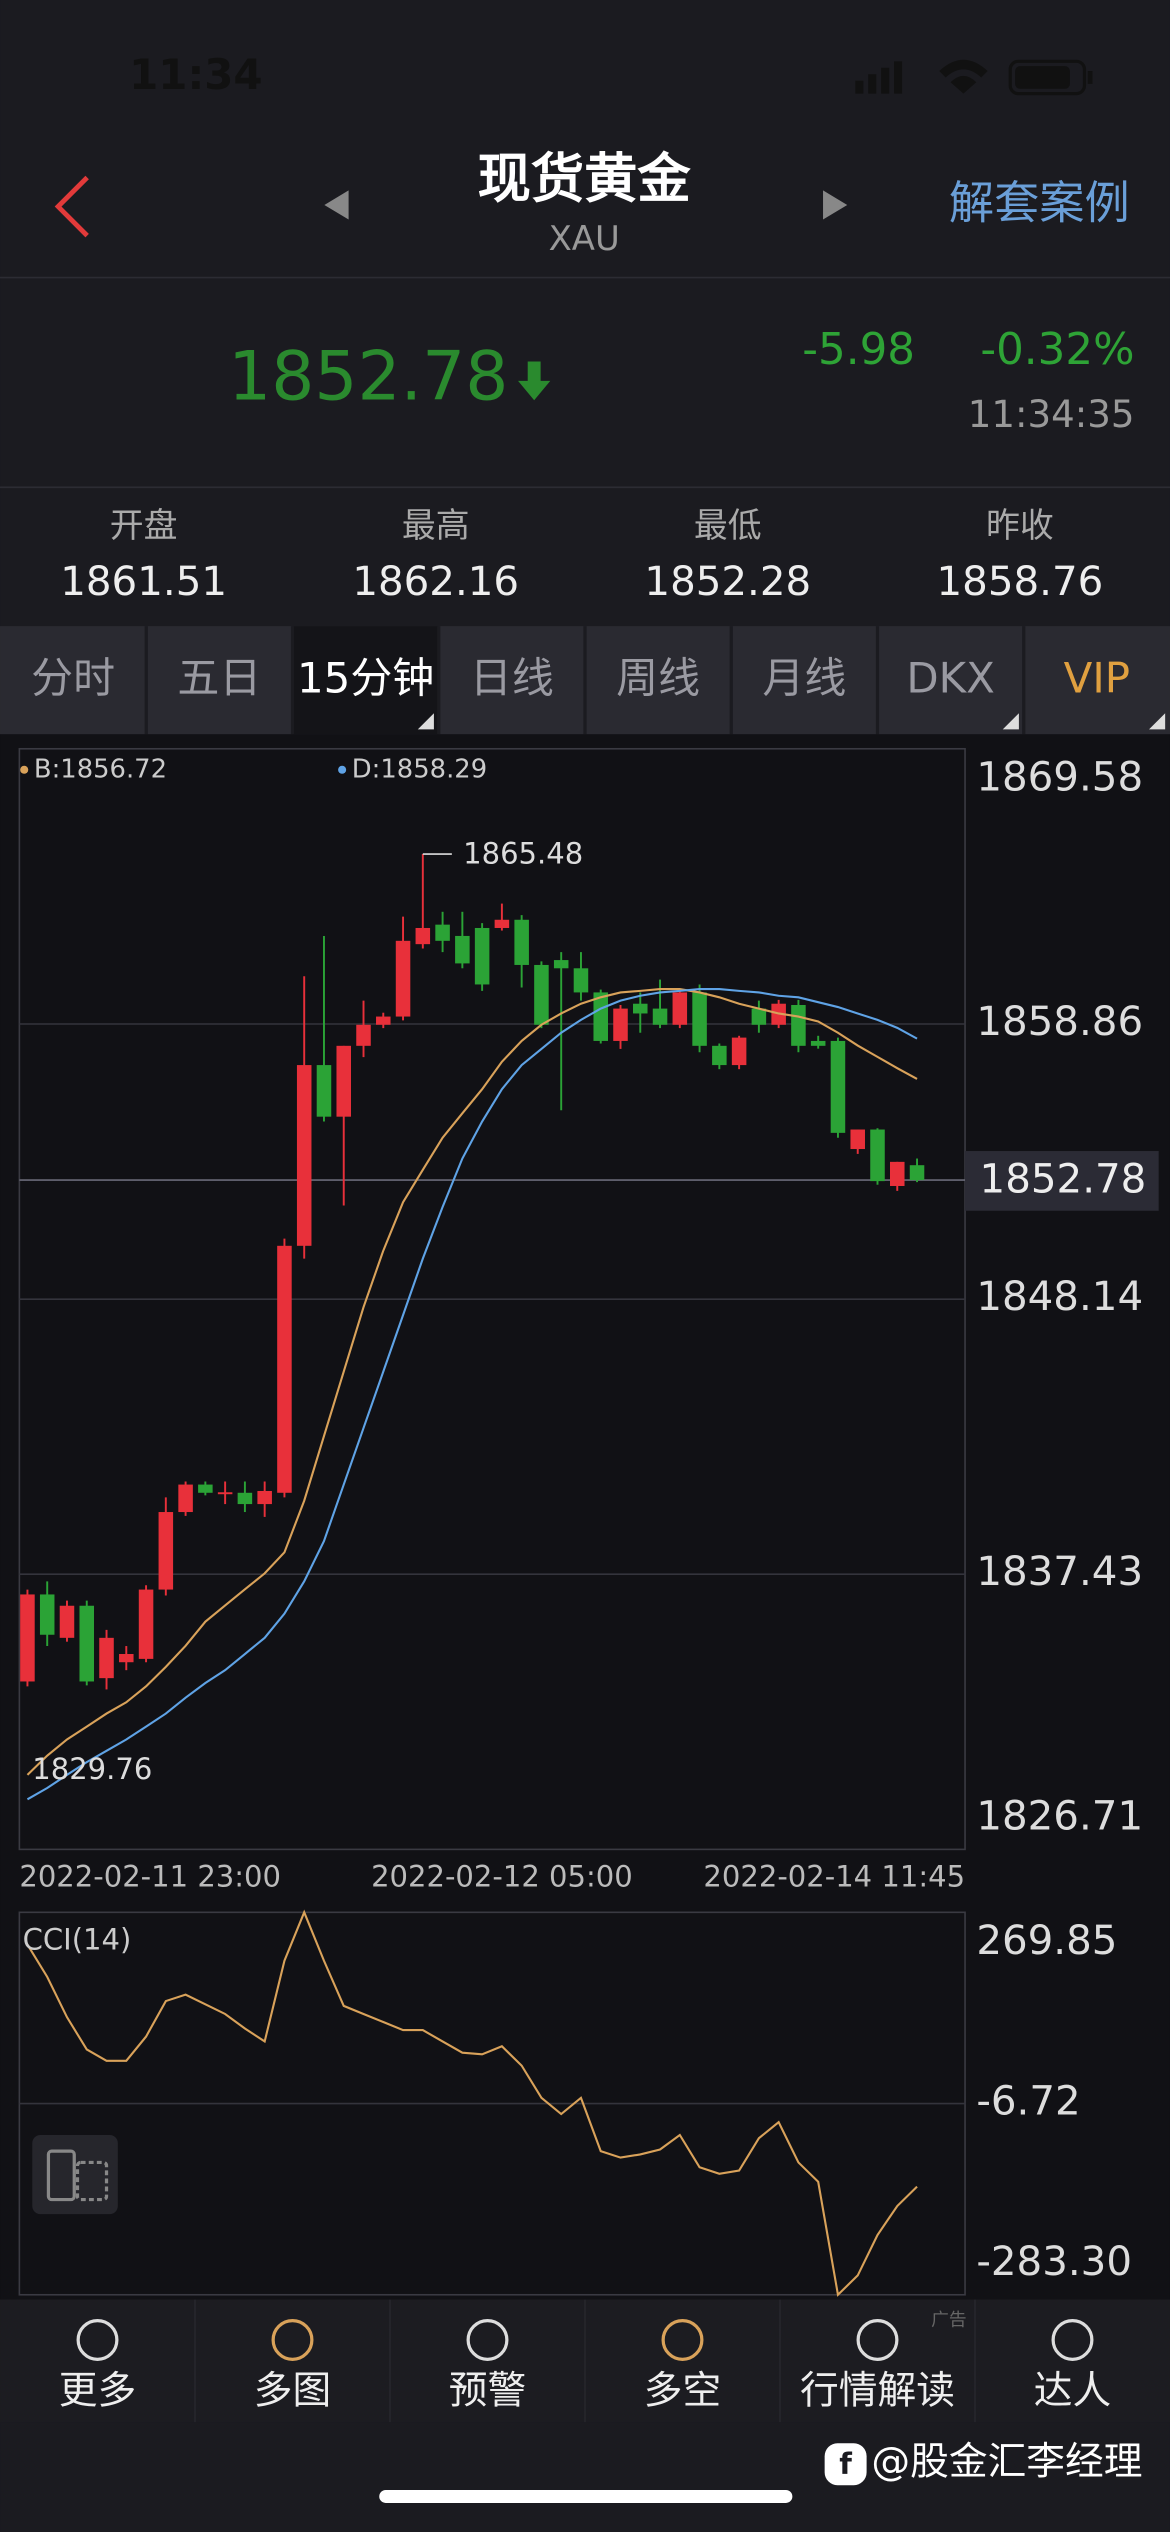  What do you see at coordinates (1039, 203) in the screenshot?
I see `header-action: 解套案例` at bounding box center [1039, 203].